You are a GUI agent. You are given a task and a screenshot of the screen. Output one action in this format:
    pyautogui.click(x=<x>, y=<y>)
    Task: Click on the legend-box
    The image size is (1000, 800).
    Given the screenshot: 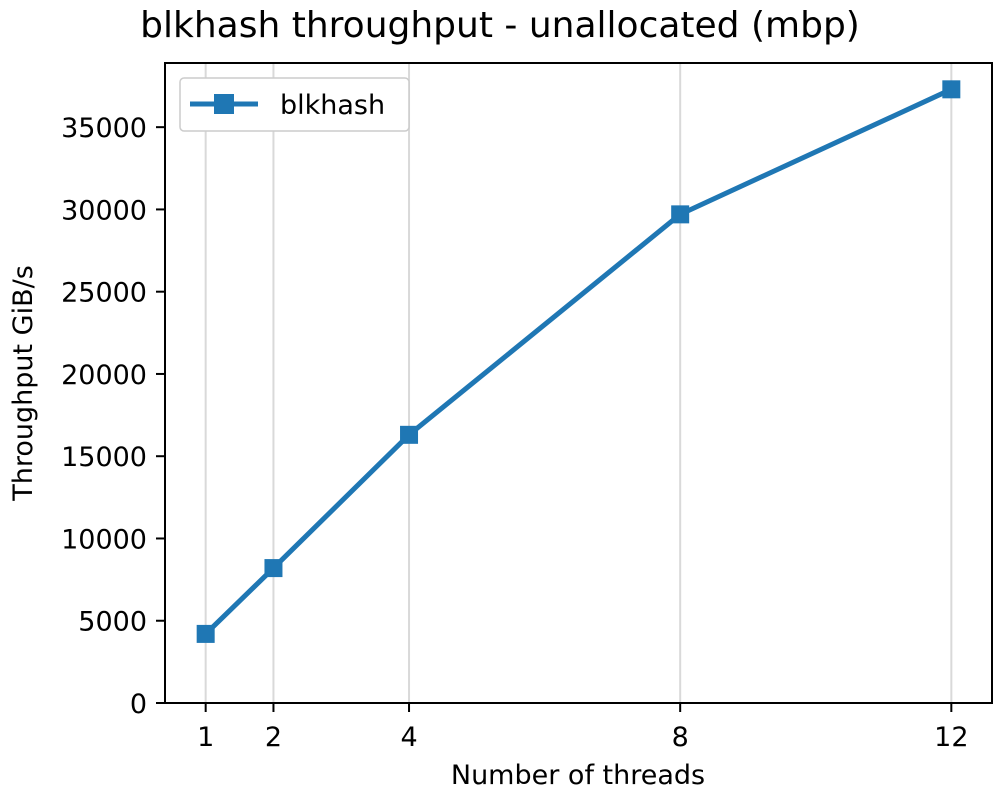 What is the action you would take?
    pyautogui.click(x=294, y=104)
    